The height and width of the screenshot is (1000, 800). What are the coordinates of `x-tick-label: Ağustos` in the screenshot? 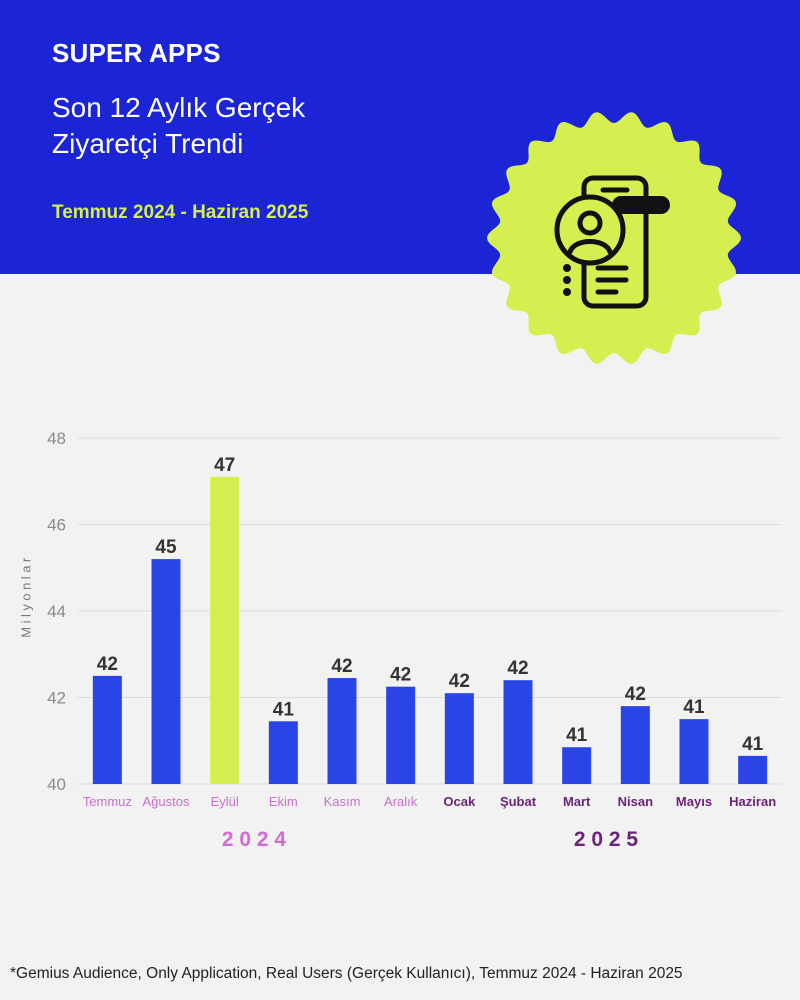 It's located at (166, 801).